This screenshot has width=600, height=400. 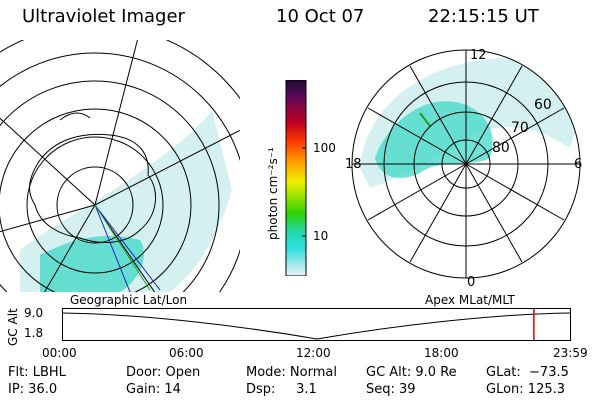 What do you see at coordinates (471, 282) in the screenshot?
I see `mlt-label-0: 0` at bounding box center [471, 282].